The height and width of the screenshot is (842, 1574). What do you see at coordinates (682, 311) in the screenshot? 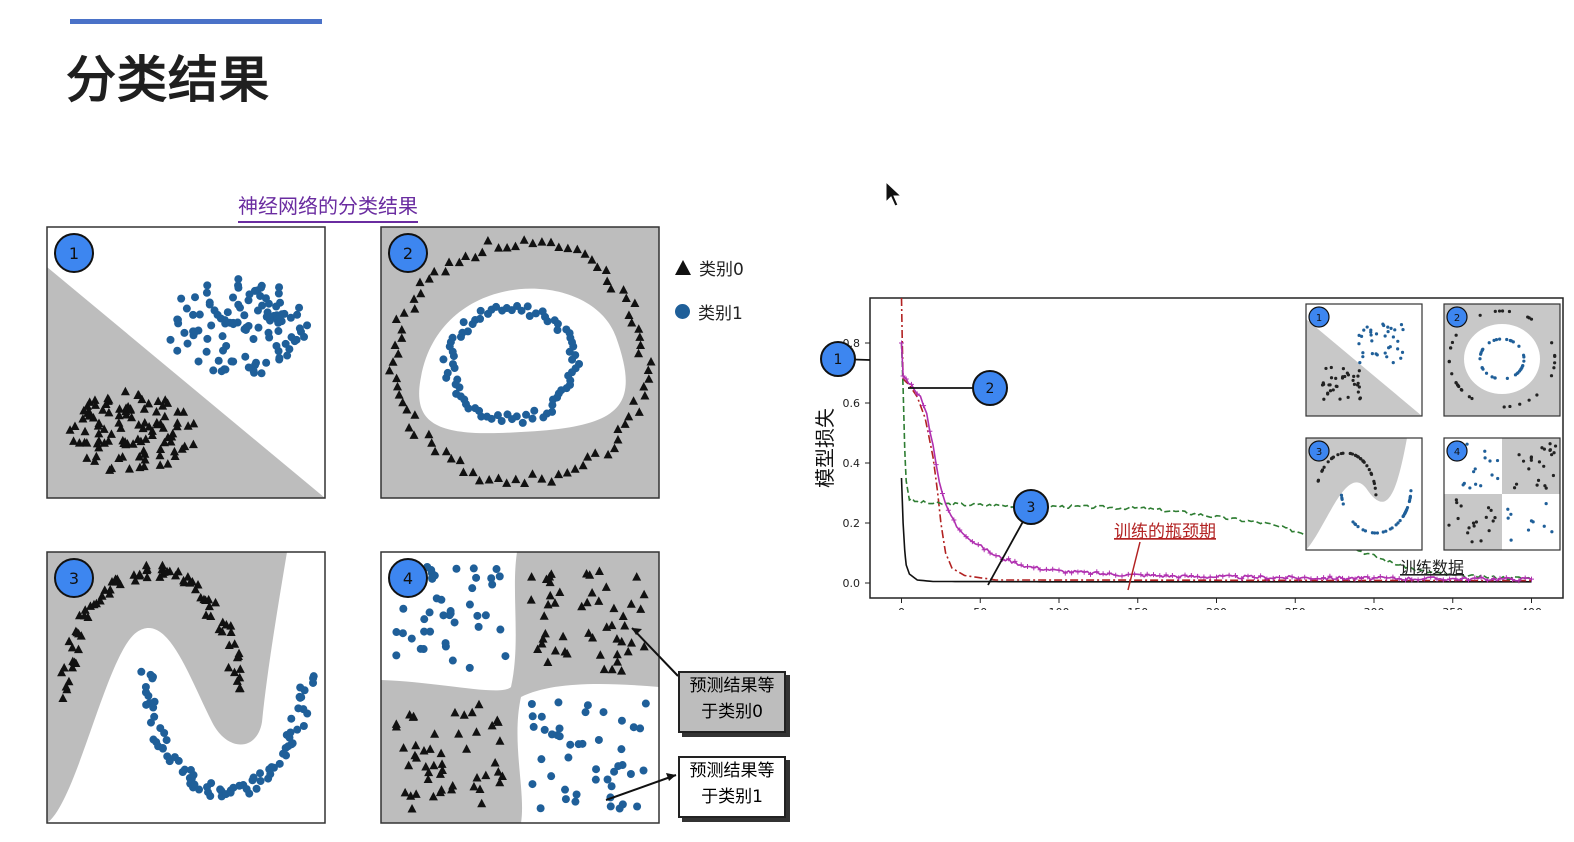
I see `circle-marker-icon` at bounding box center [682, 311].